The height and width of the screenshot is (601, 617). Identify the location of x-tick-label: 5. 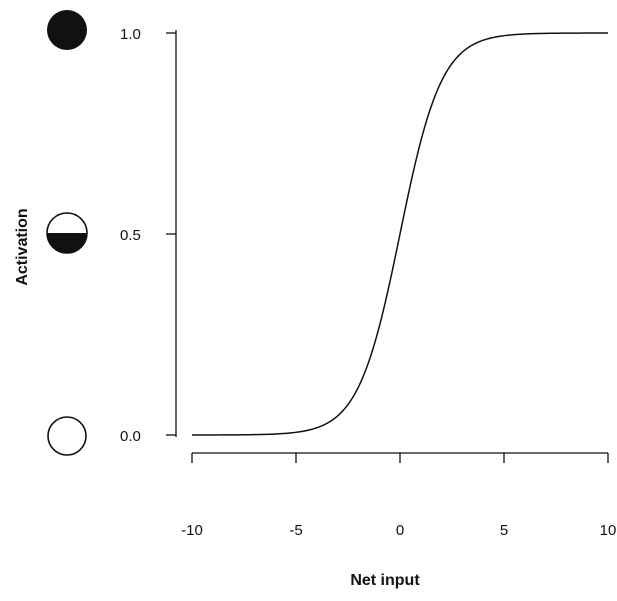
(504, 530).